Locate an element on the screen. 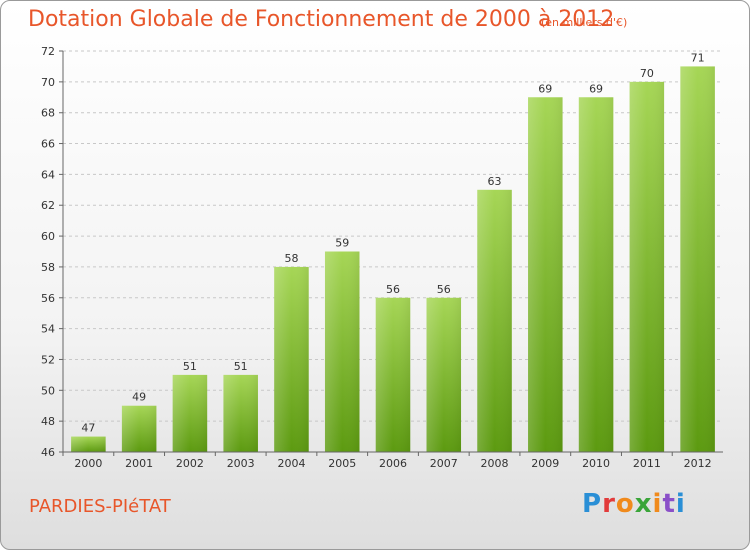 This screenshot has height=550, width=750. data-label: 49 is located at coordinates (139, 397).